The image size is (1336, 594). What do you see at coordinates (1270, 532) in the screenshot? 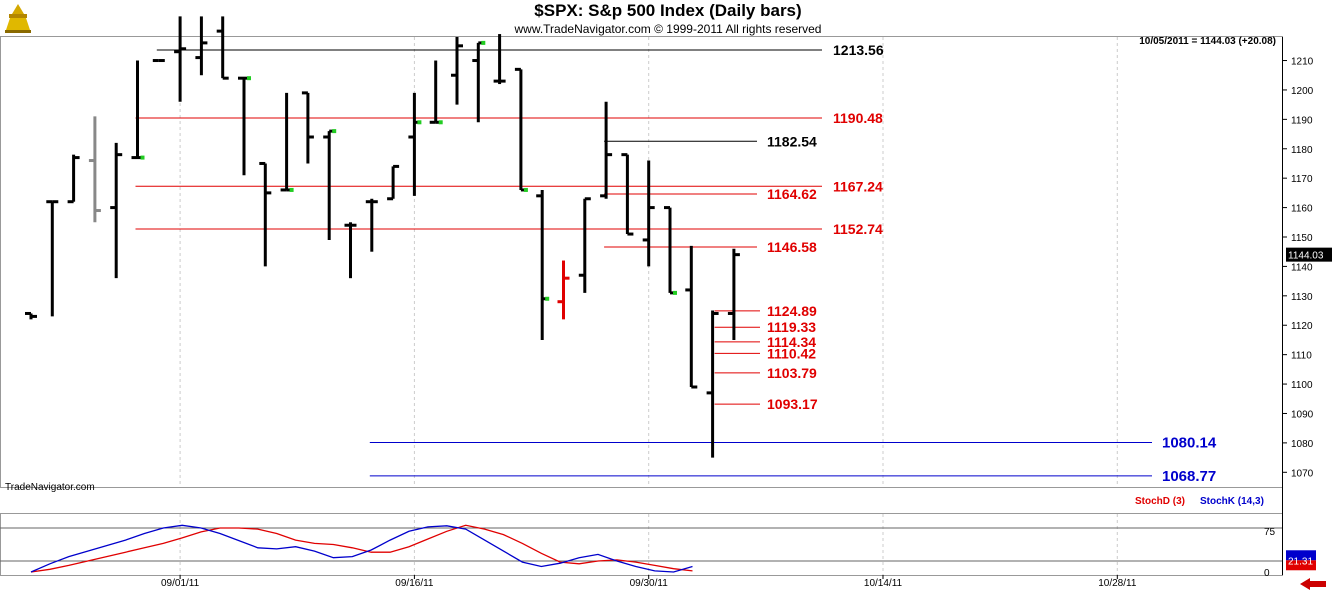
I see `stoch-y-tick-label: 75` at bounding box center [1270, 532].